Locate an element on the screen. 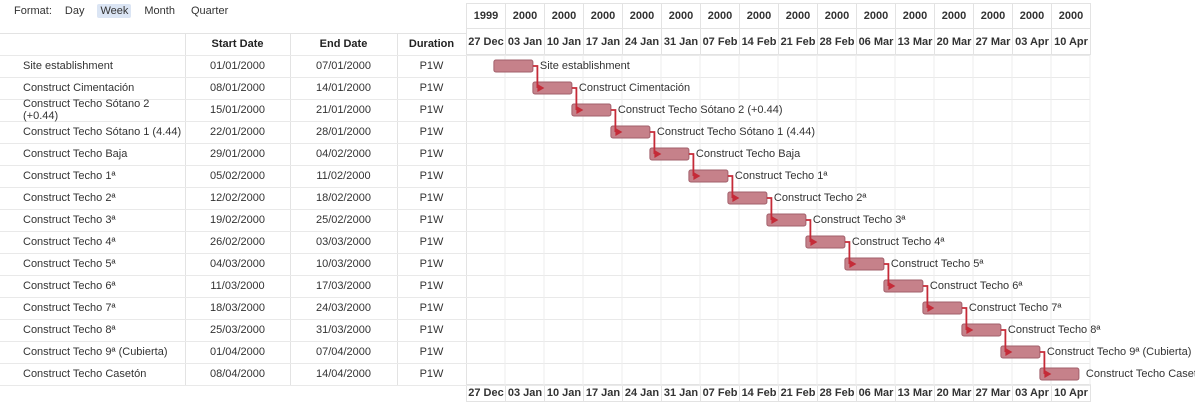 The image size is (1195, 418). format-bar: Format: Day Week Month Quarter is located at coordinates (122, 11).